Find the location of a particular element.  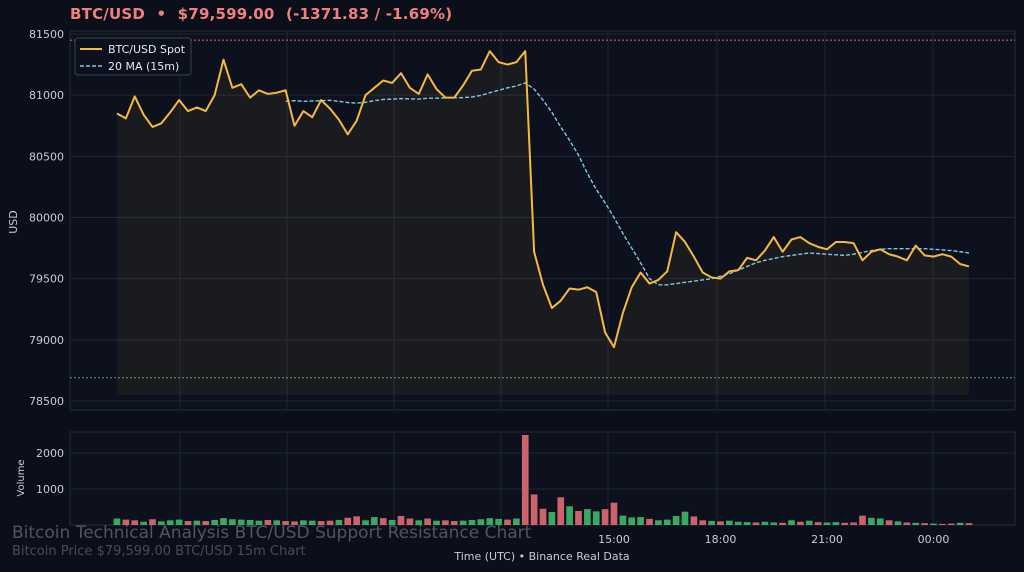

current-price: $79,599.00 is located at coordinates (226, 14).